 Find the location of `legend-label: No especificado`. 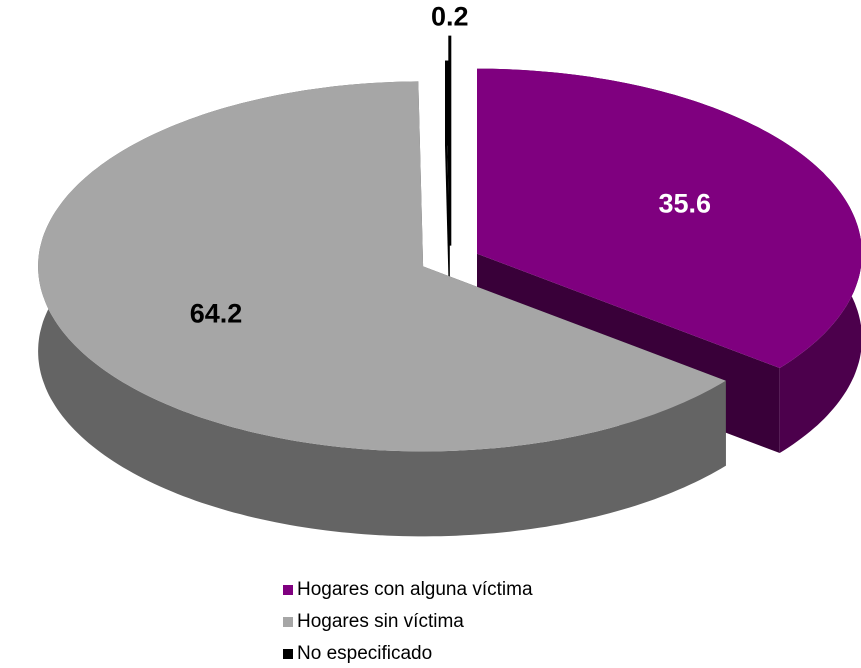

legend-label: No especificado is located at coordinates (364, 653).